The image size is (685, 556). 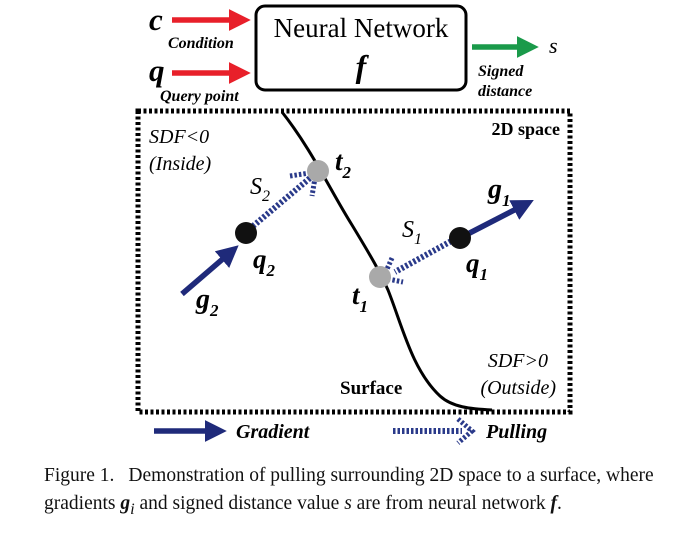 What do you see at coordinates (343, 164) in the screenshot?
I see `label-t2: t2` at bounding box center [343, 164].